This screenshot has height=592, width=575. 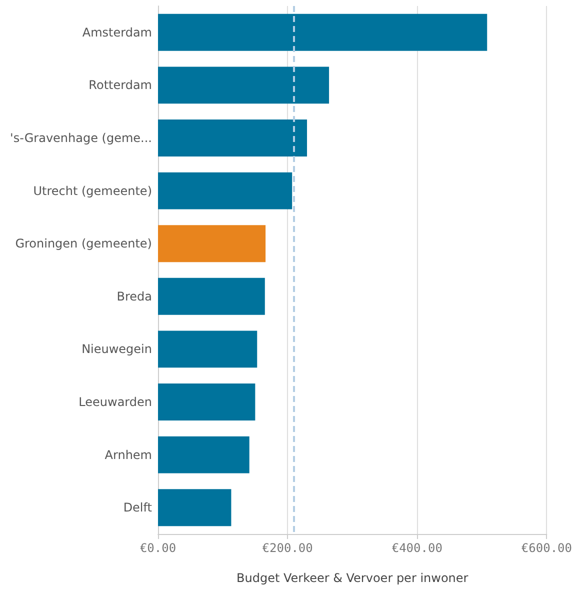 What do you see at coordinates (117, 32) in the screenshot?
I see `y-tick-label: Amsterdam` at bounding box center [117, 32].